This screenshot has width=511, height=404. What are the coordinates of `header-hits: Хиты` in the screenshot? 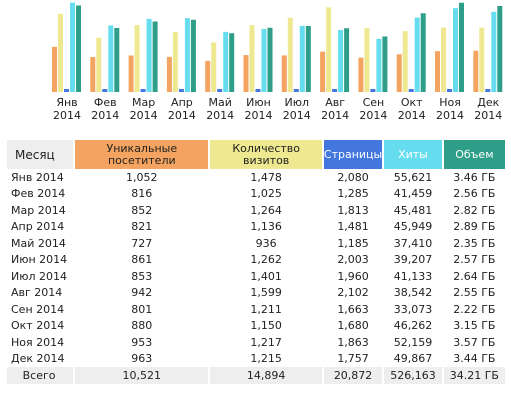 It's located at (413, 154).